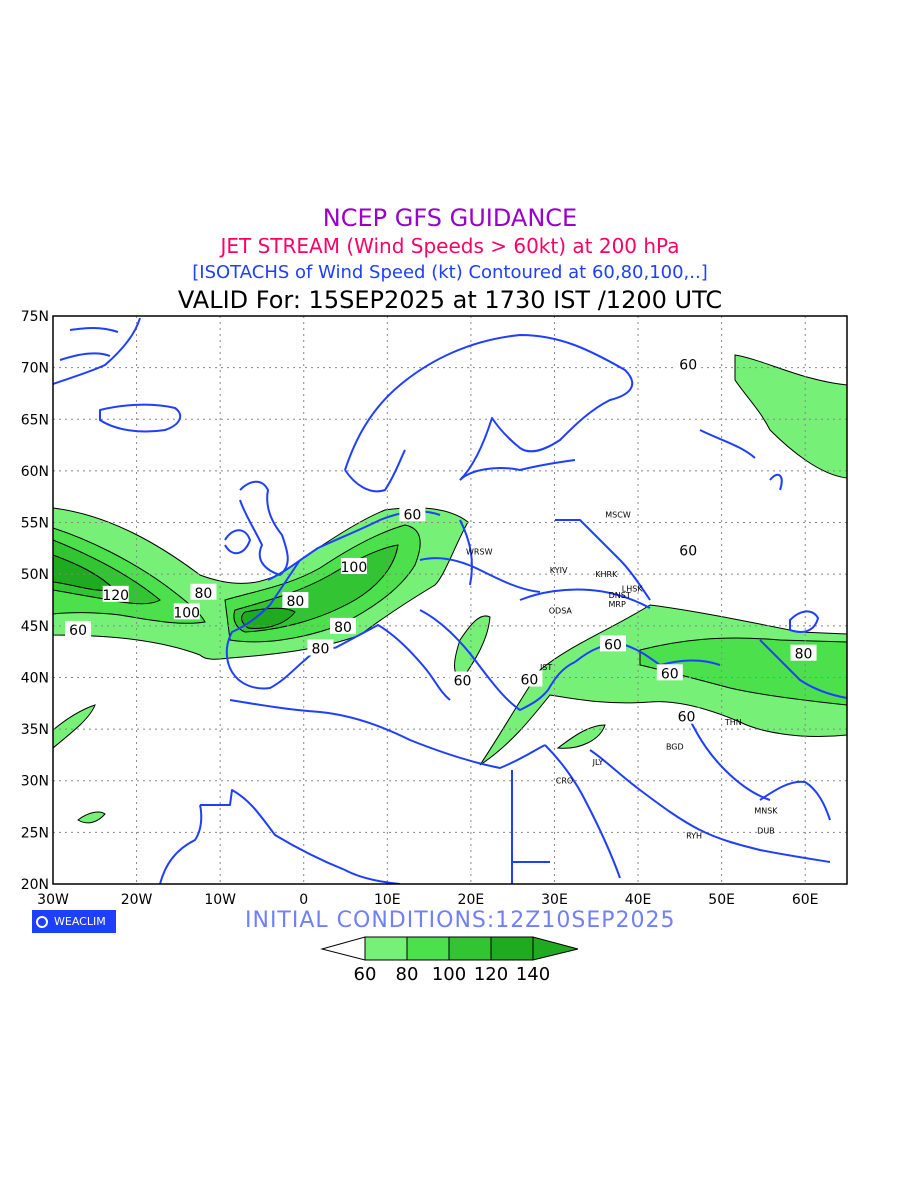  What do you see at coordinates (35, 420) in the screenshot?
I see `lat-tick-label: 65N` at bounding box center [35, 420].